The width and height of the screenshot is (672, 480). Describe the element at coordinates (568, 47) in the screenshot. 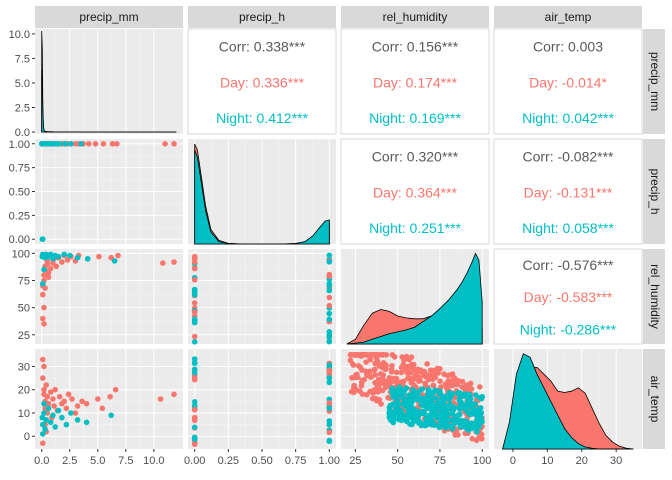

I see `corr-total: Corr: 0.003` at that location.